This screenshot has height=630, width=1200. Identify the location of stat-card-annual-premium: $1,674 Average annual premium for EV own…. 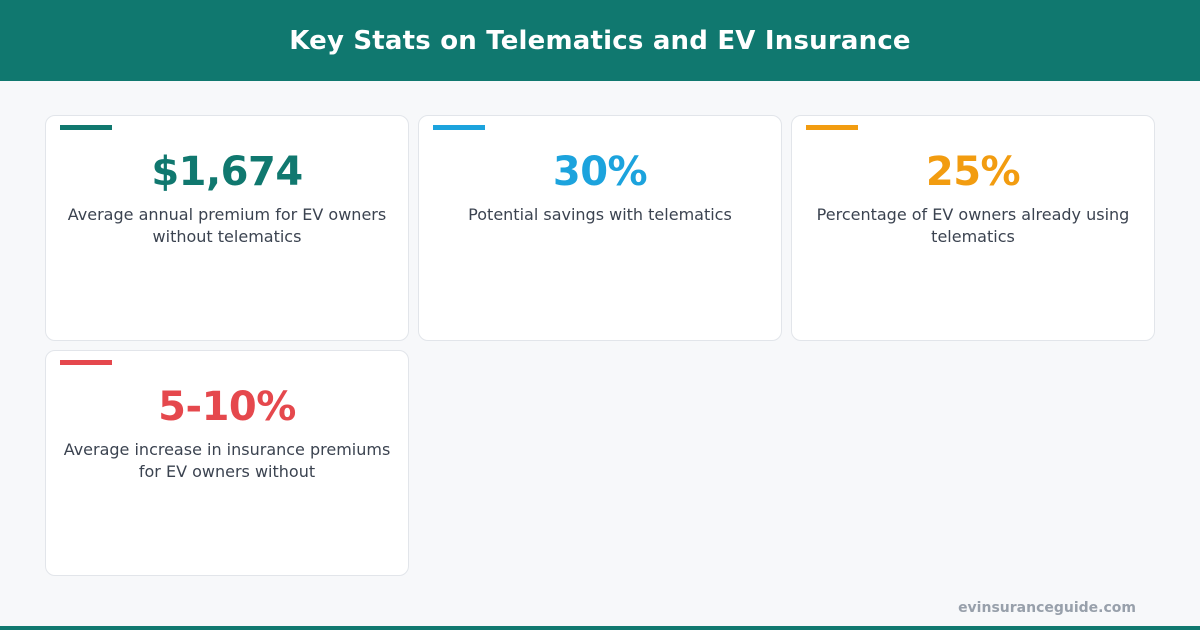
(227, 228).